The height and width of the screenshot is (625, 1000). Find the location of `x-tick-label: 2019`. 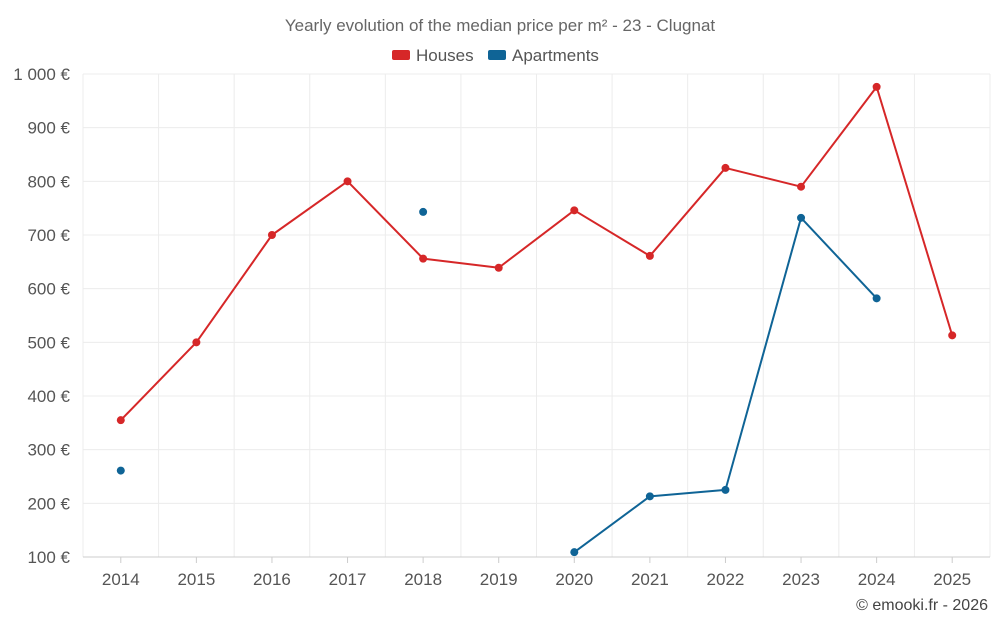

x-tick-label: 2019 is located at coordinates (499, 579).